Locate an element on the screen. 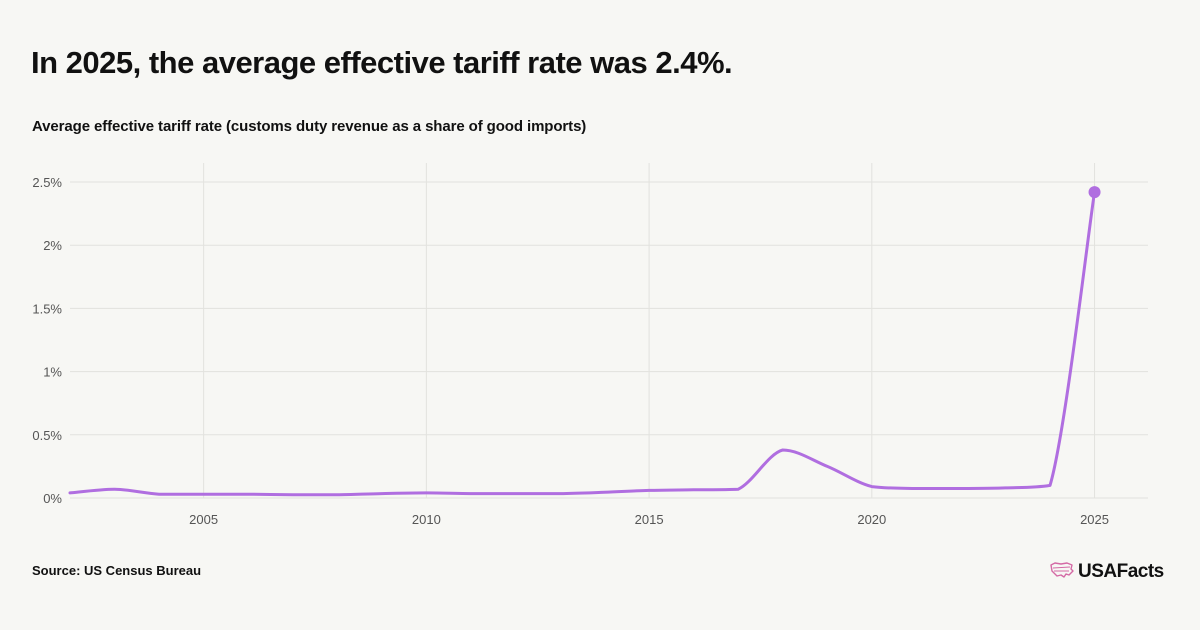 The height and width of the screenshot is (630, 1200). y-tick-label: 1.5% is located at coordinates (47, 308).